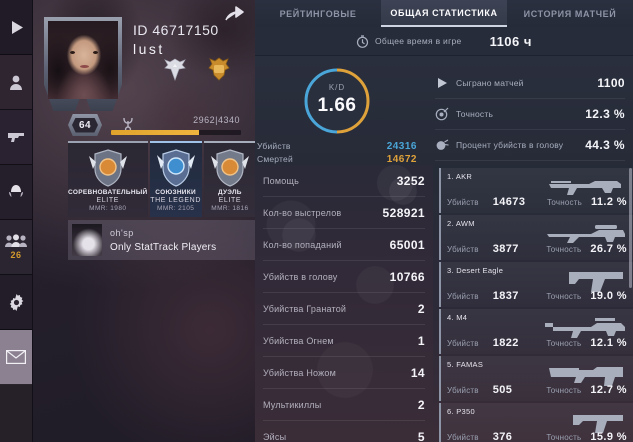  Describe the element at coordinates (337, 146) in the screenshot. I see `kills-row: Убийств 24316` at that location.